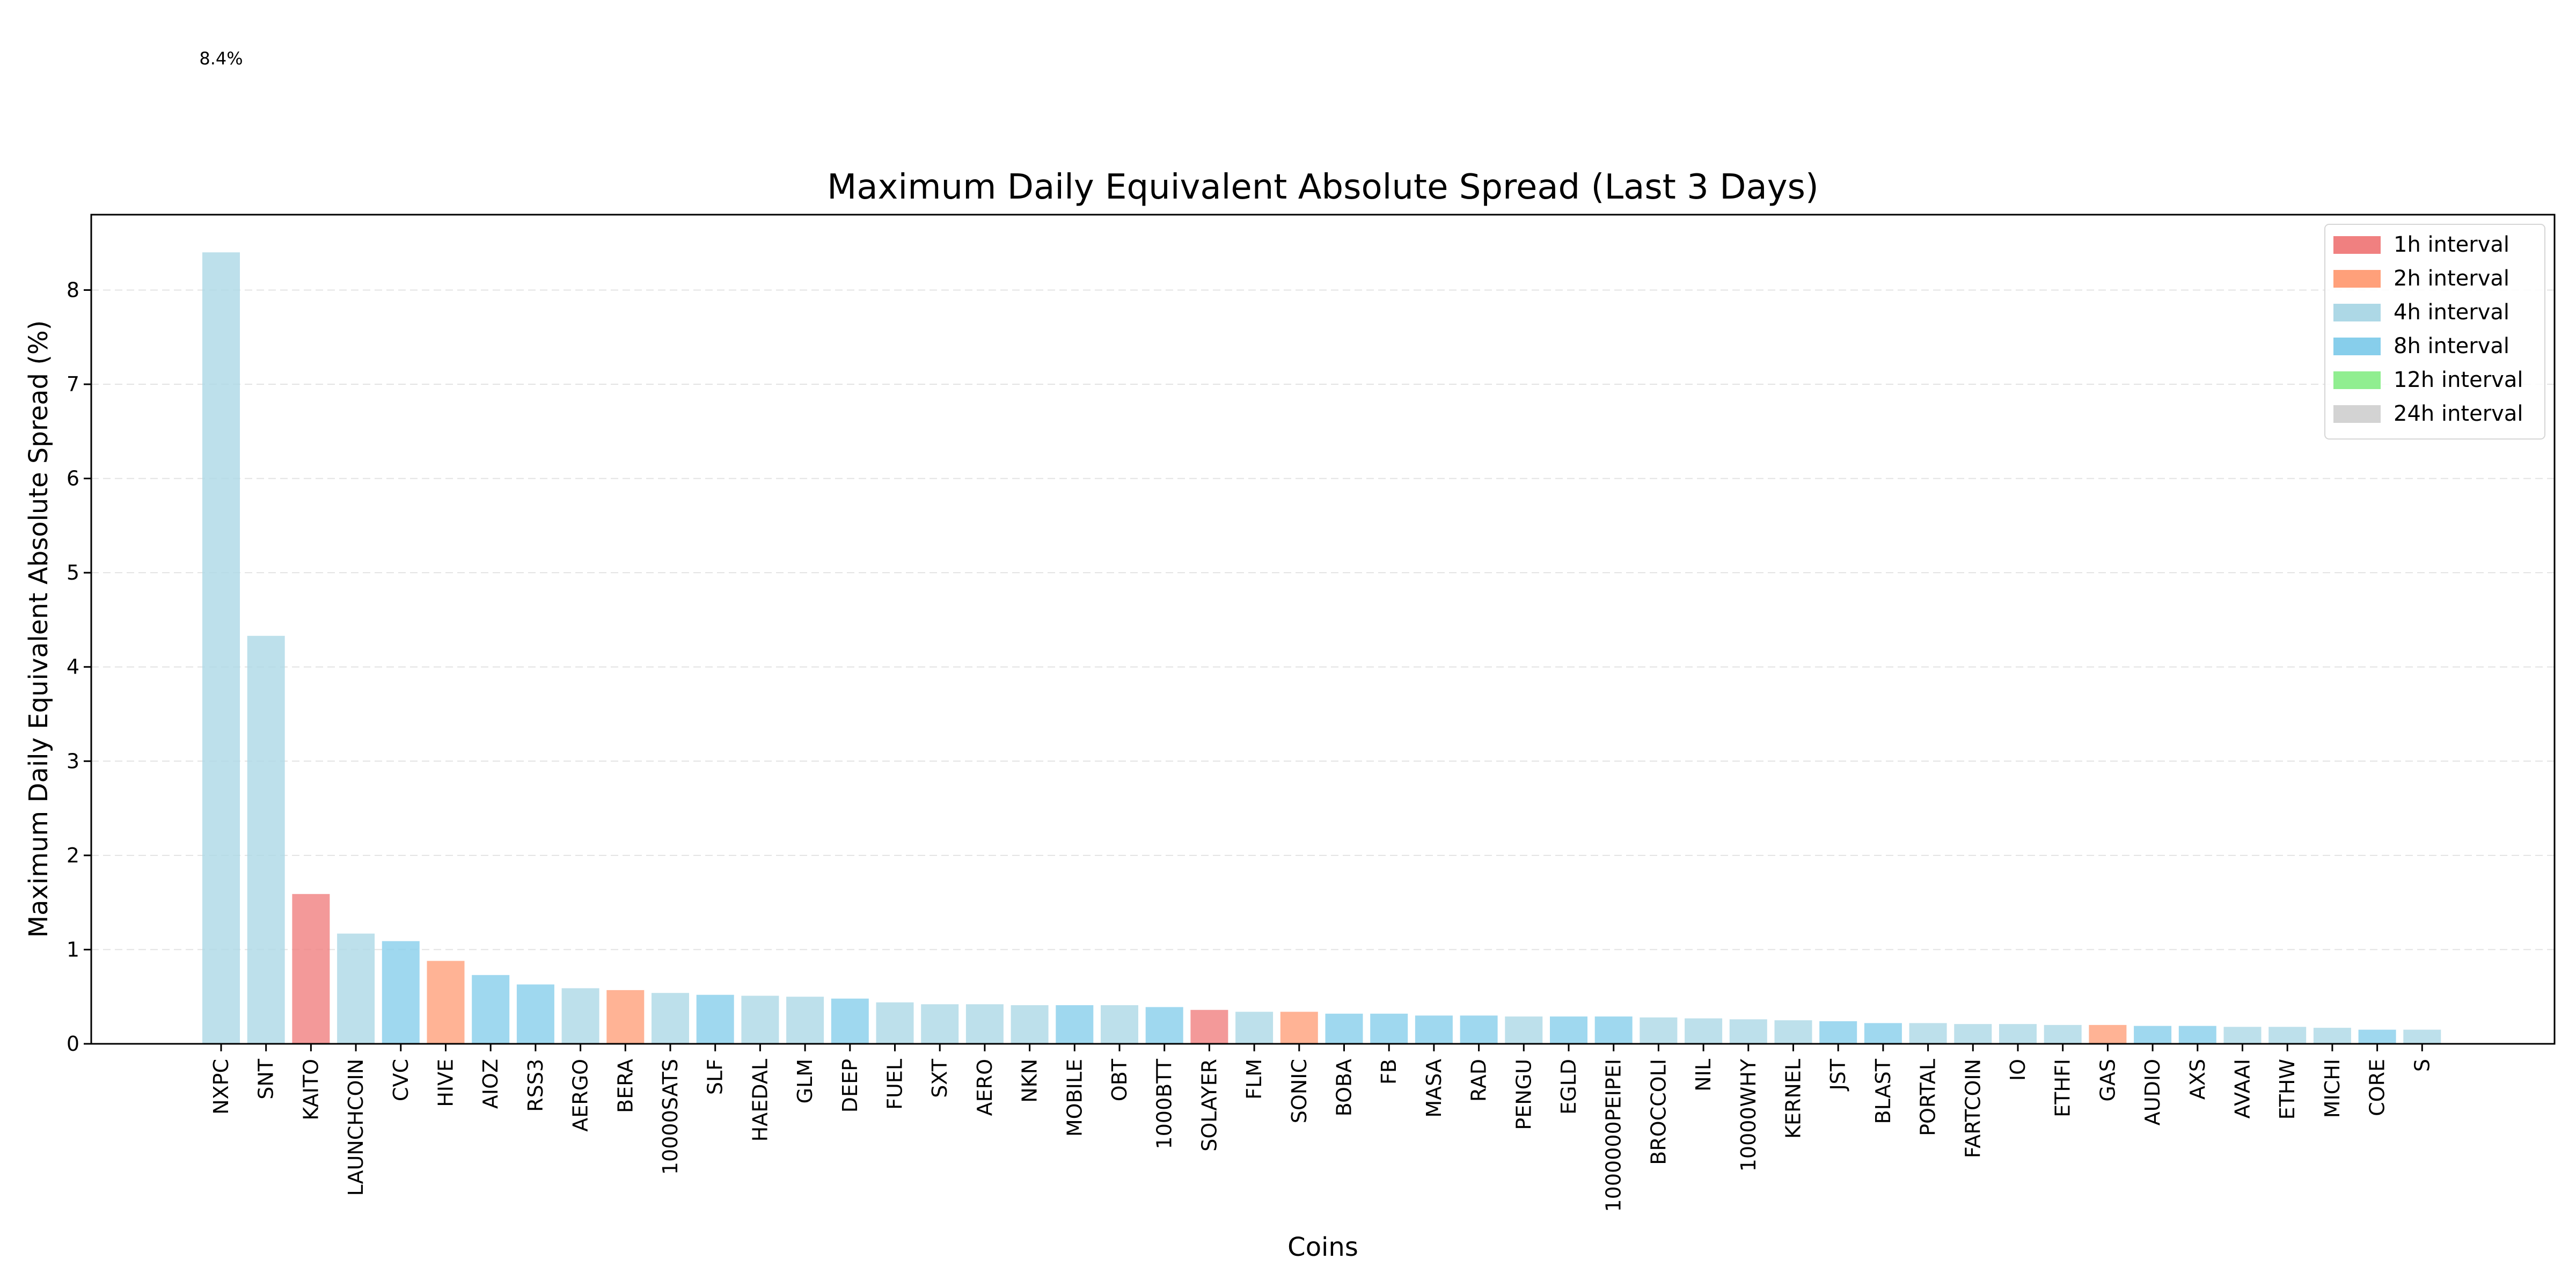 The height and width of the screenshot is (1288, 2576). I want to click on x-tick-label: BROCCOLI, so click(1658, 1112).